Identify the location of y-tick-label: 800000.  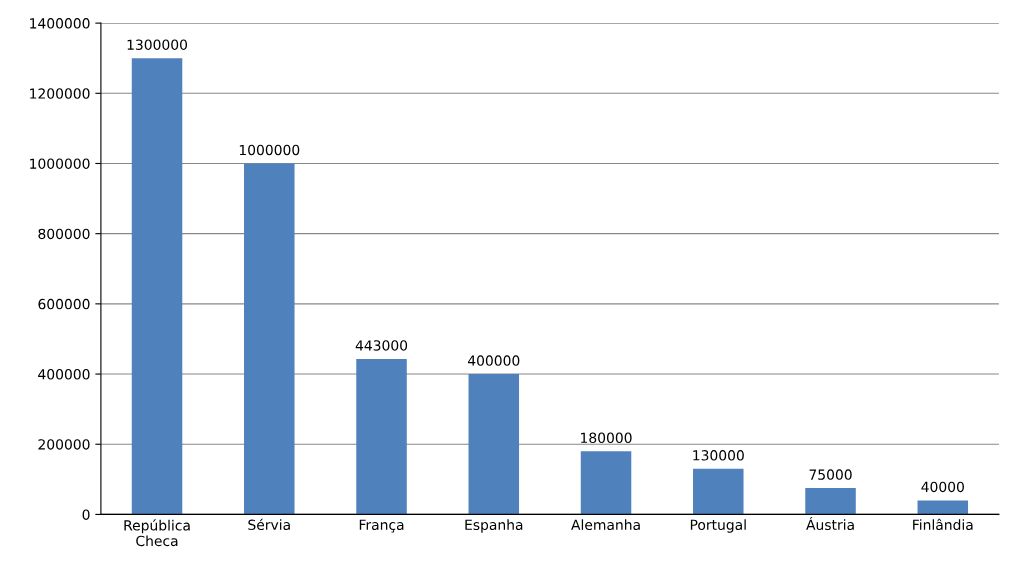
(64, 234).